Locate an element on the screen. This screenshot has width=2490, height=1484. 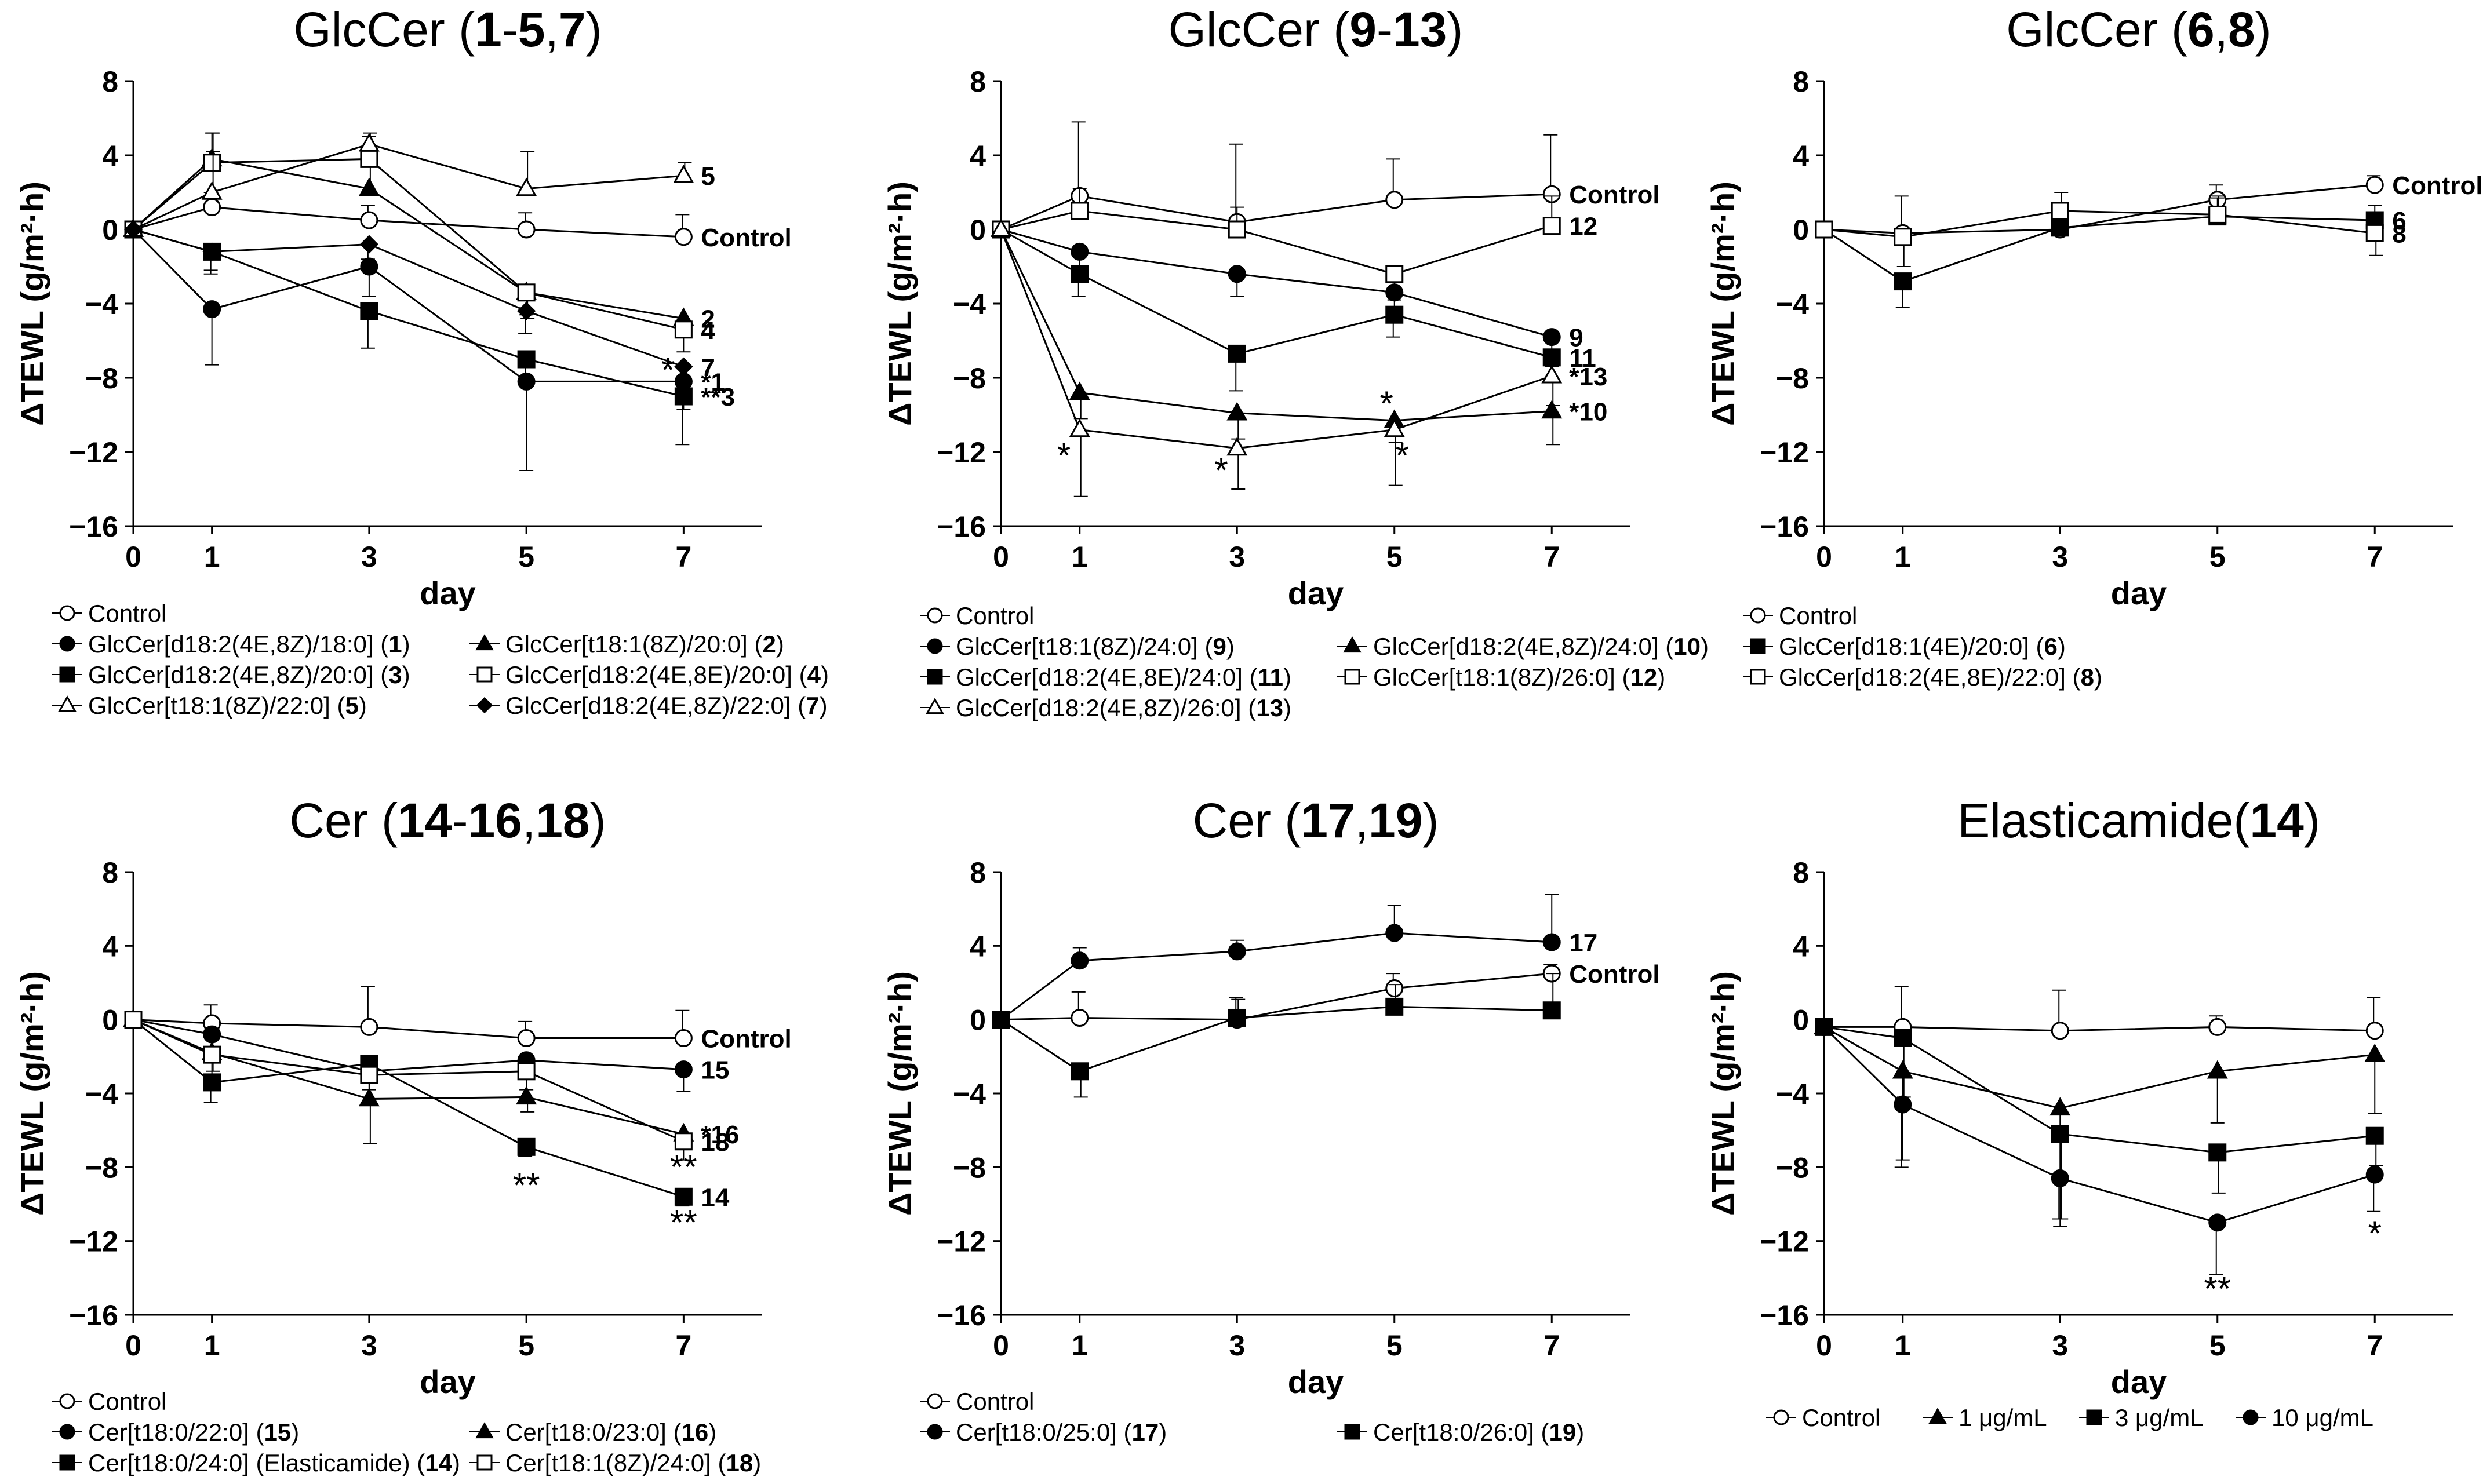
series-end-label: 2 is located at coordinates (708, 319).